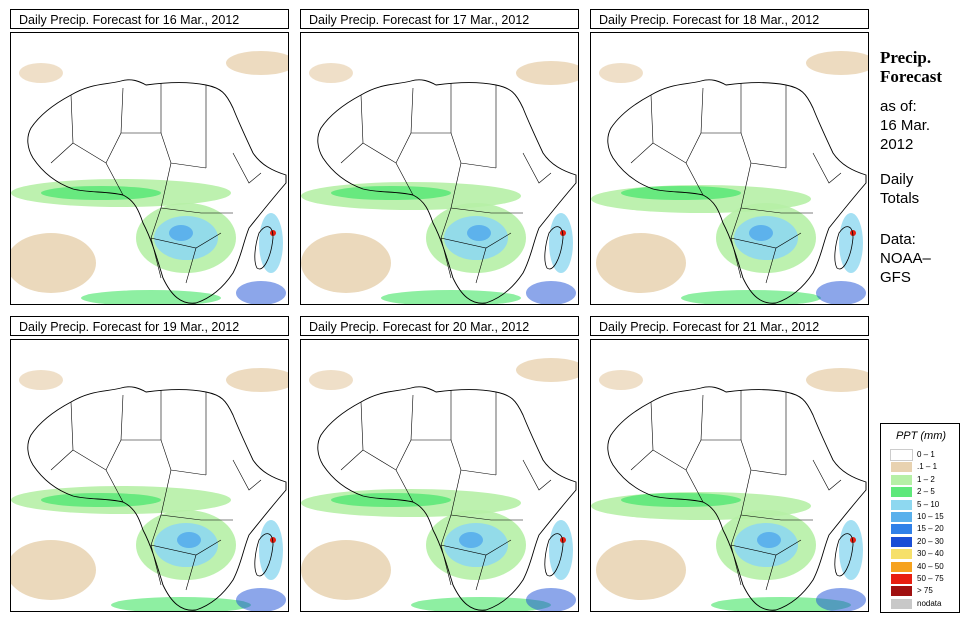  I want to click on as-of-info: as of: 16 Mar. 2012, so click(905, 125).